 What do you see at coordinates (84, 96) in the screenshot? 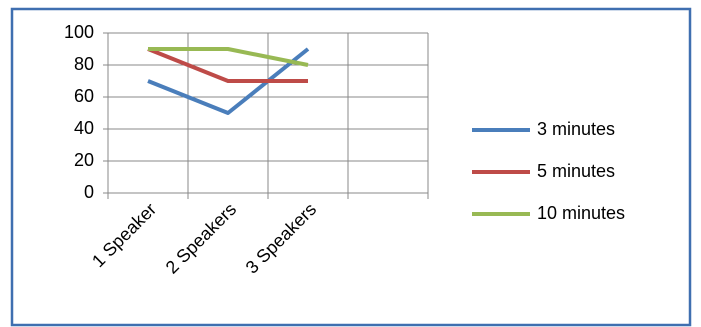
I see `y-tick-label: 60` at bounding box center [84, 96].